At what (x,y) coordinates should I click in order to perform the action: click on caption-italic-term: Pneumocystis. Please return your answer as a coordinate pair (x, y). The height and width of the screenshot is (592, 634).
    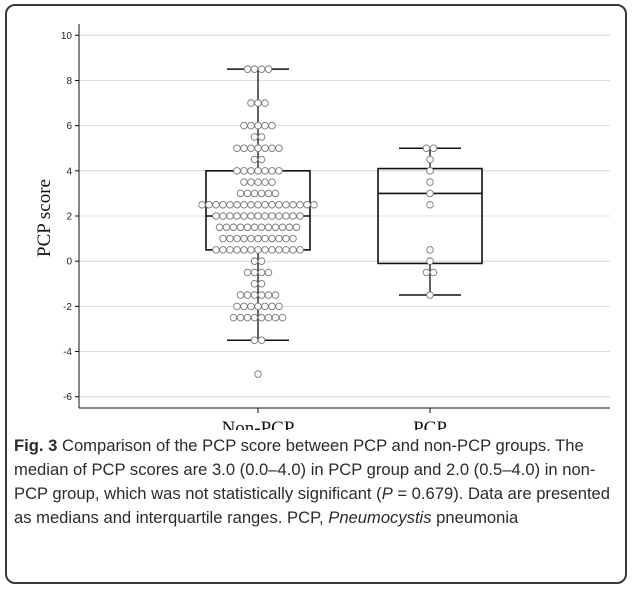
    Looking at the image, I should click on (380, 517).